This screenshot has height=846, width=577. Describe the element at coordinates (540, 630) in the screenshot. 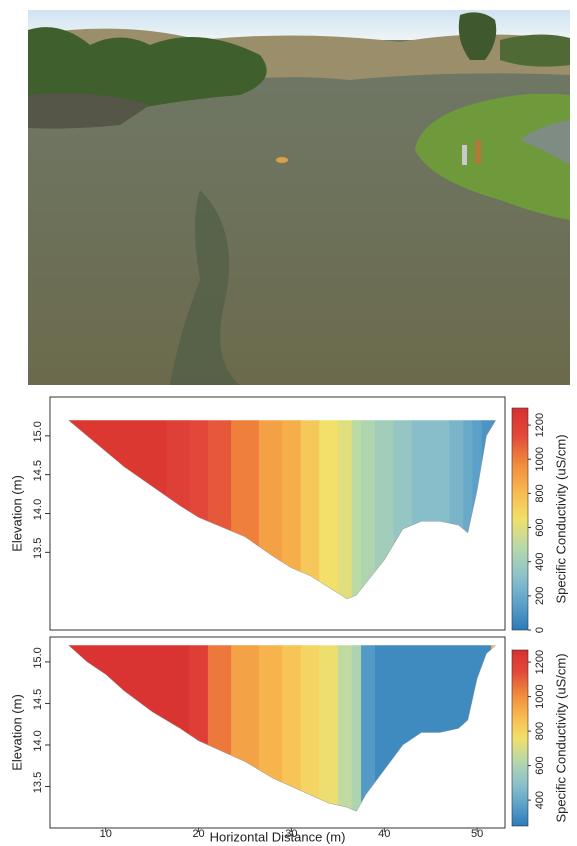

I see `colorbar-tick-label: 0` at that location.